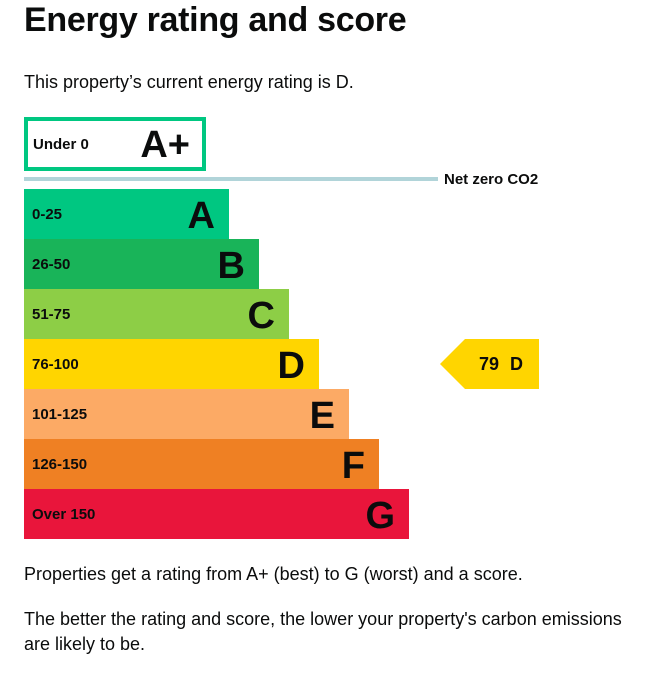  Describe the element at coordinates (59, 464) in the screenshot. I see `band-f-range: 126-150` at that location.